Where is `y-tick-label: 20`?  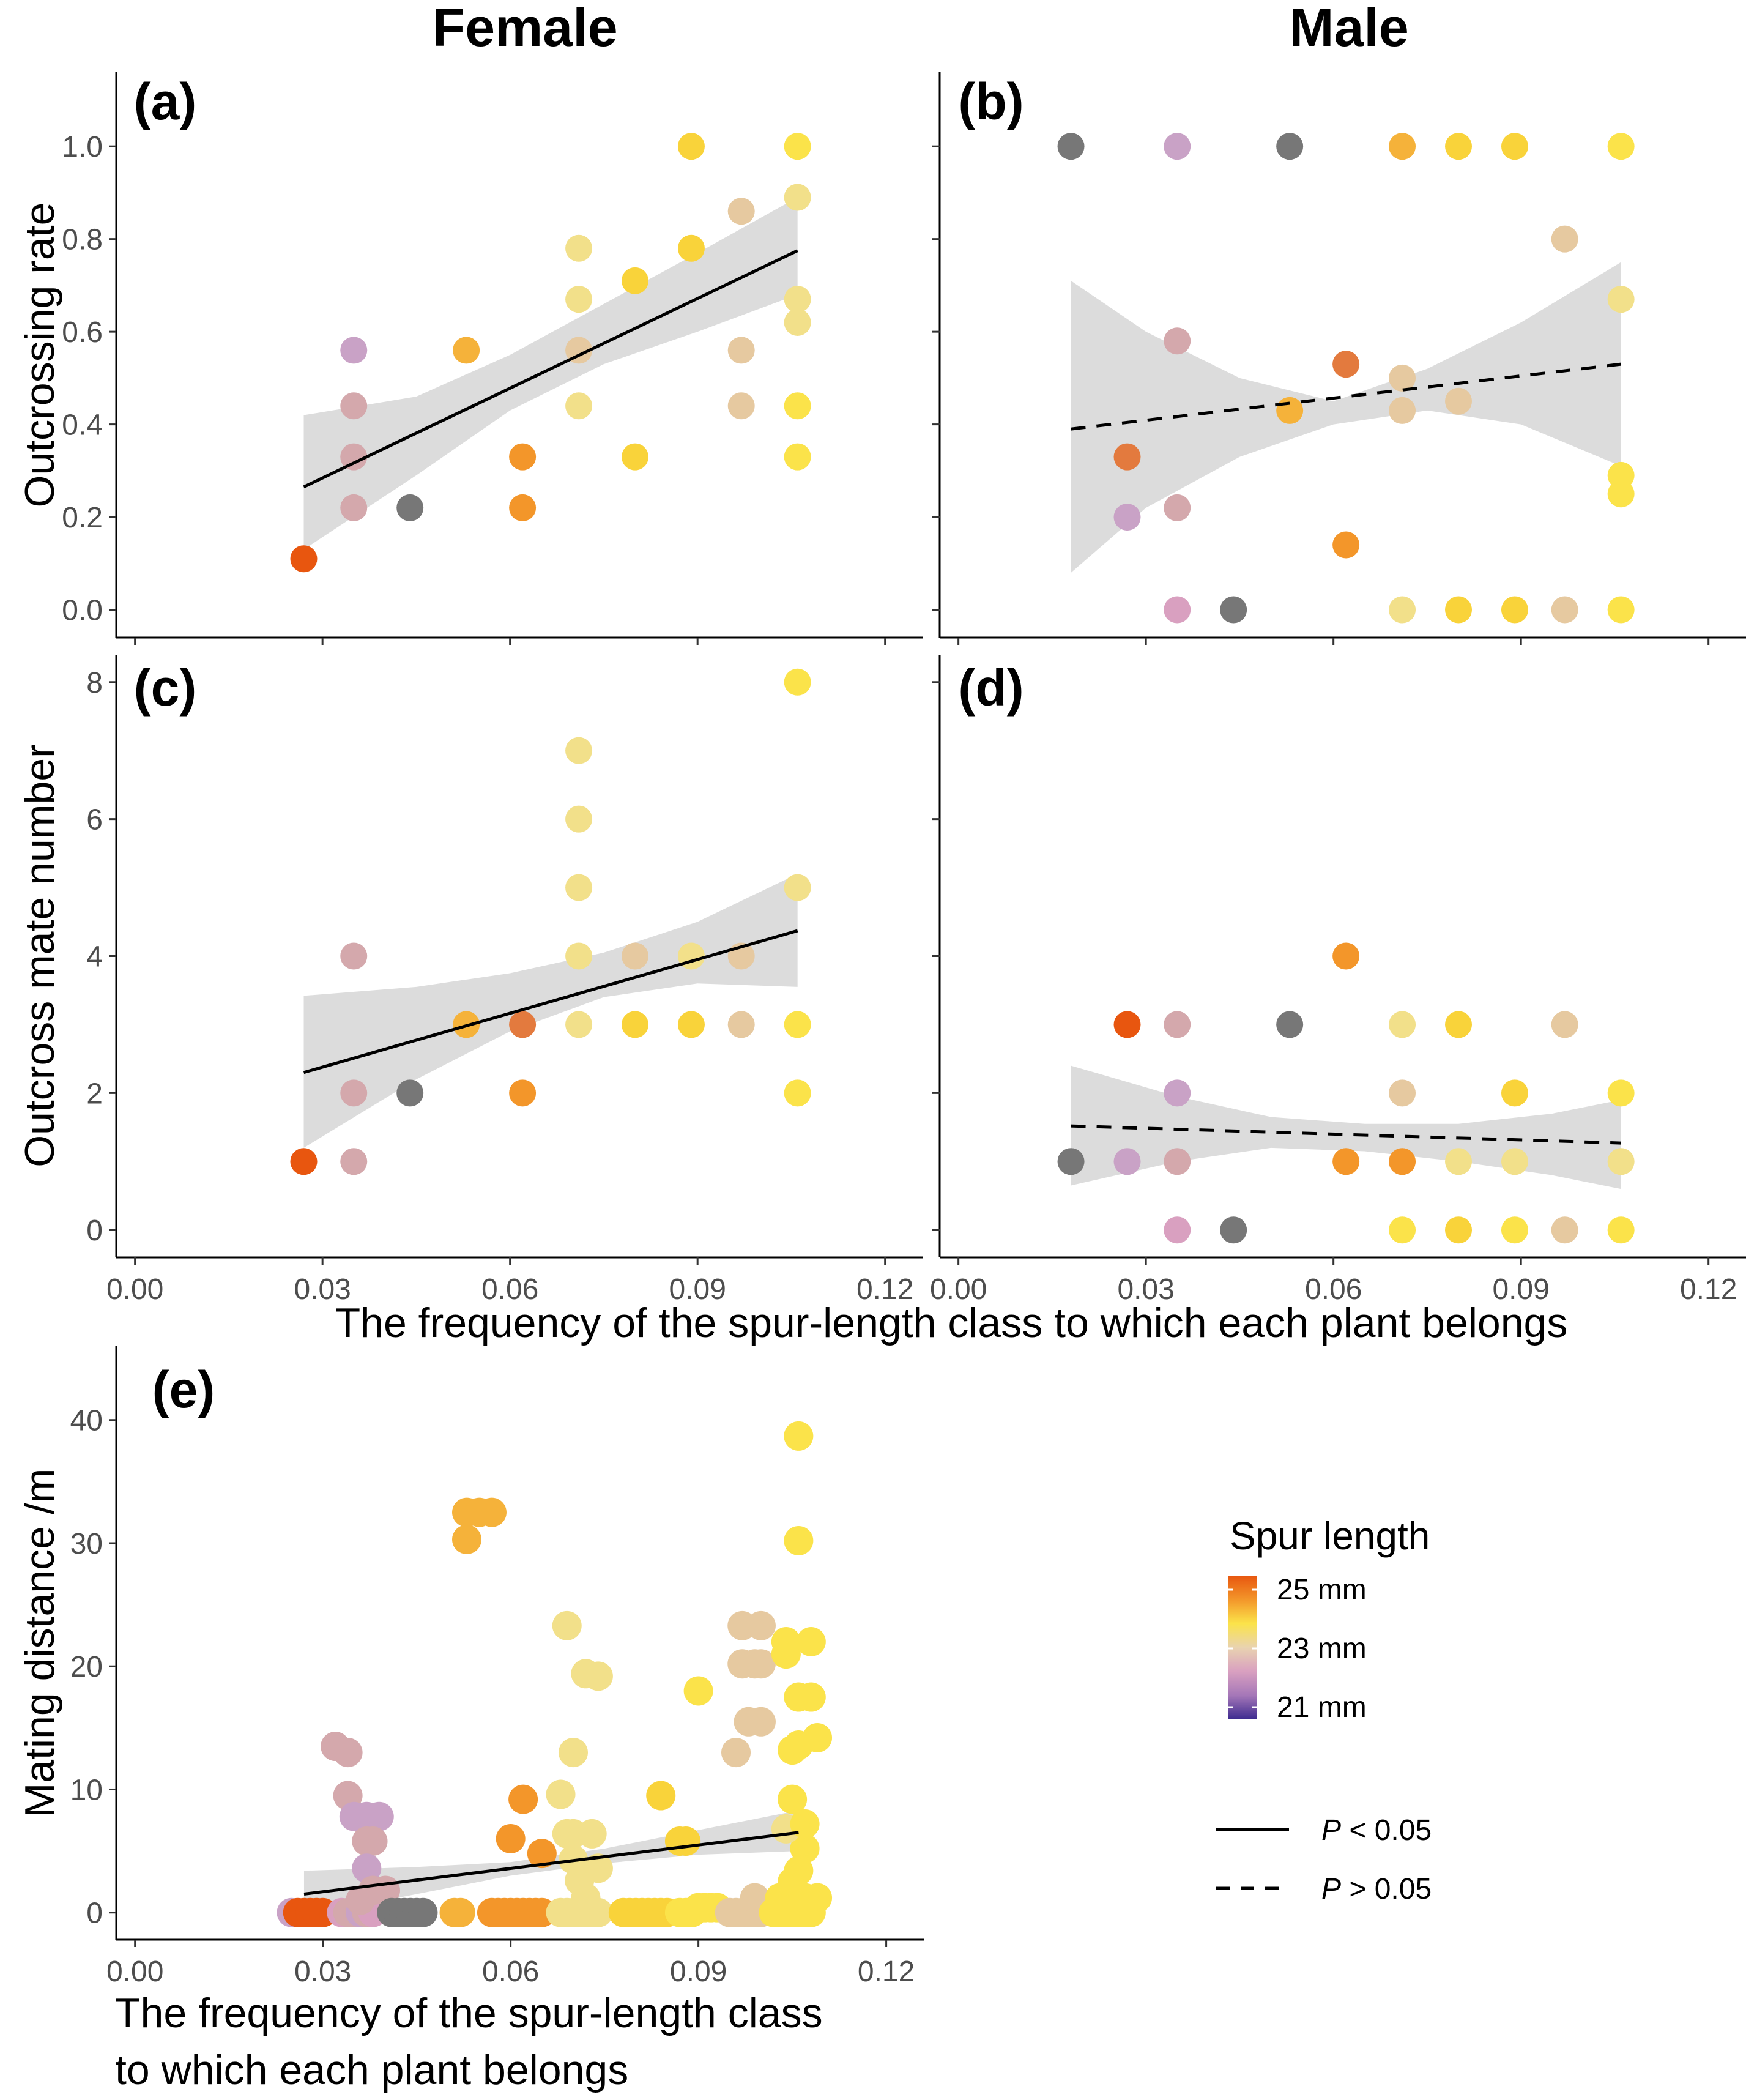
y-tick-label: 20 is located at coordinates (86, 1667).